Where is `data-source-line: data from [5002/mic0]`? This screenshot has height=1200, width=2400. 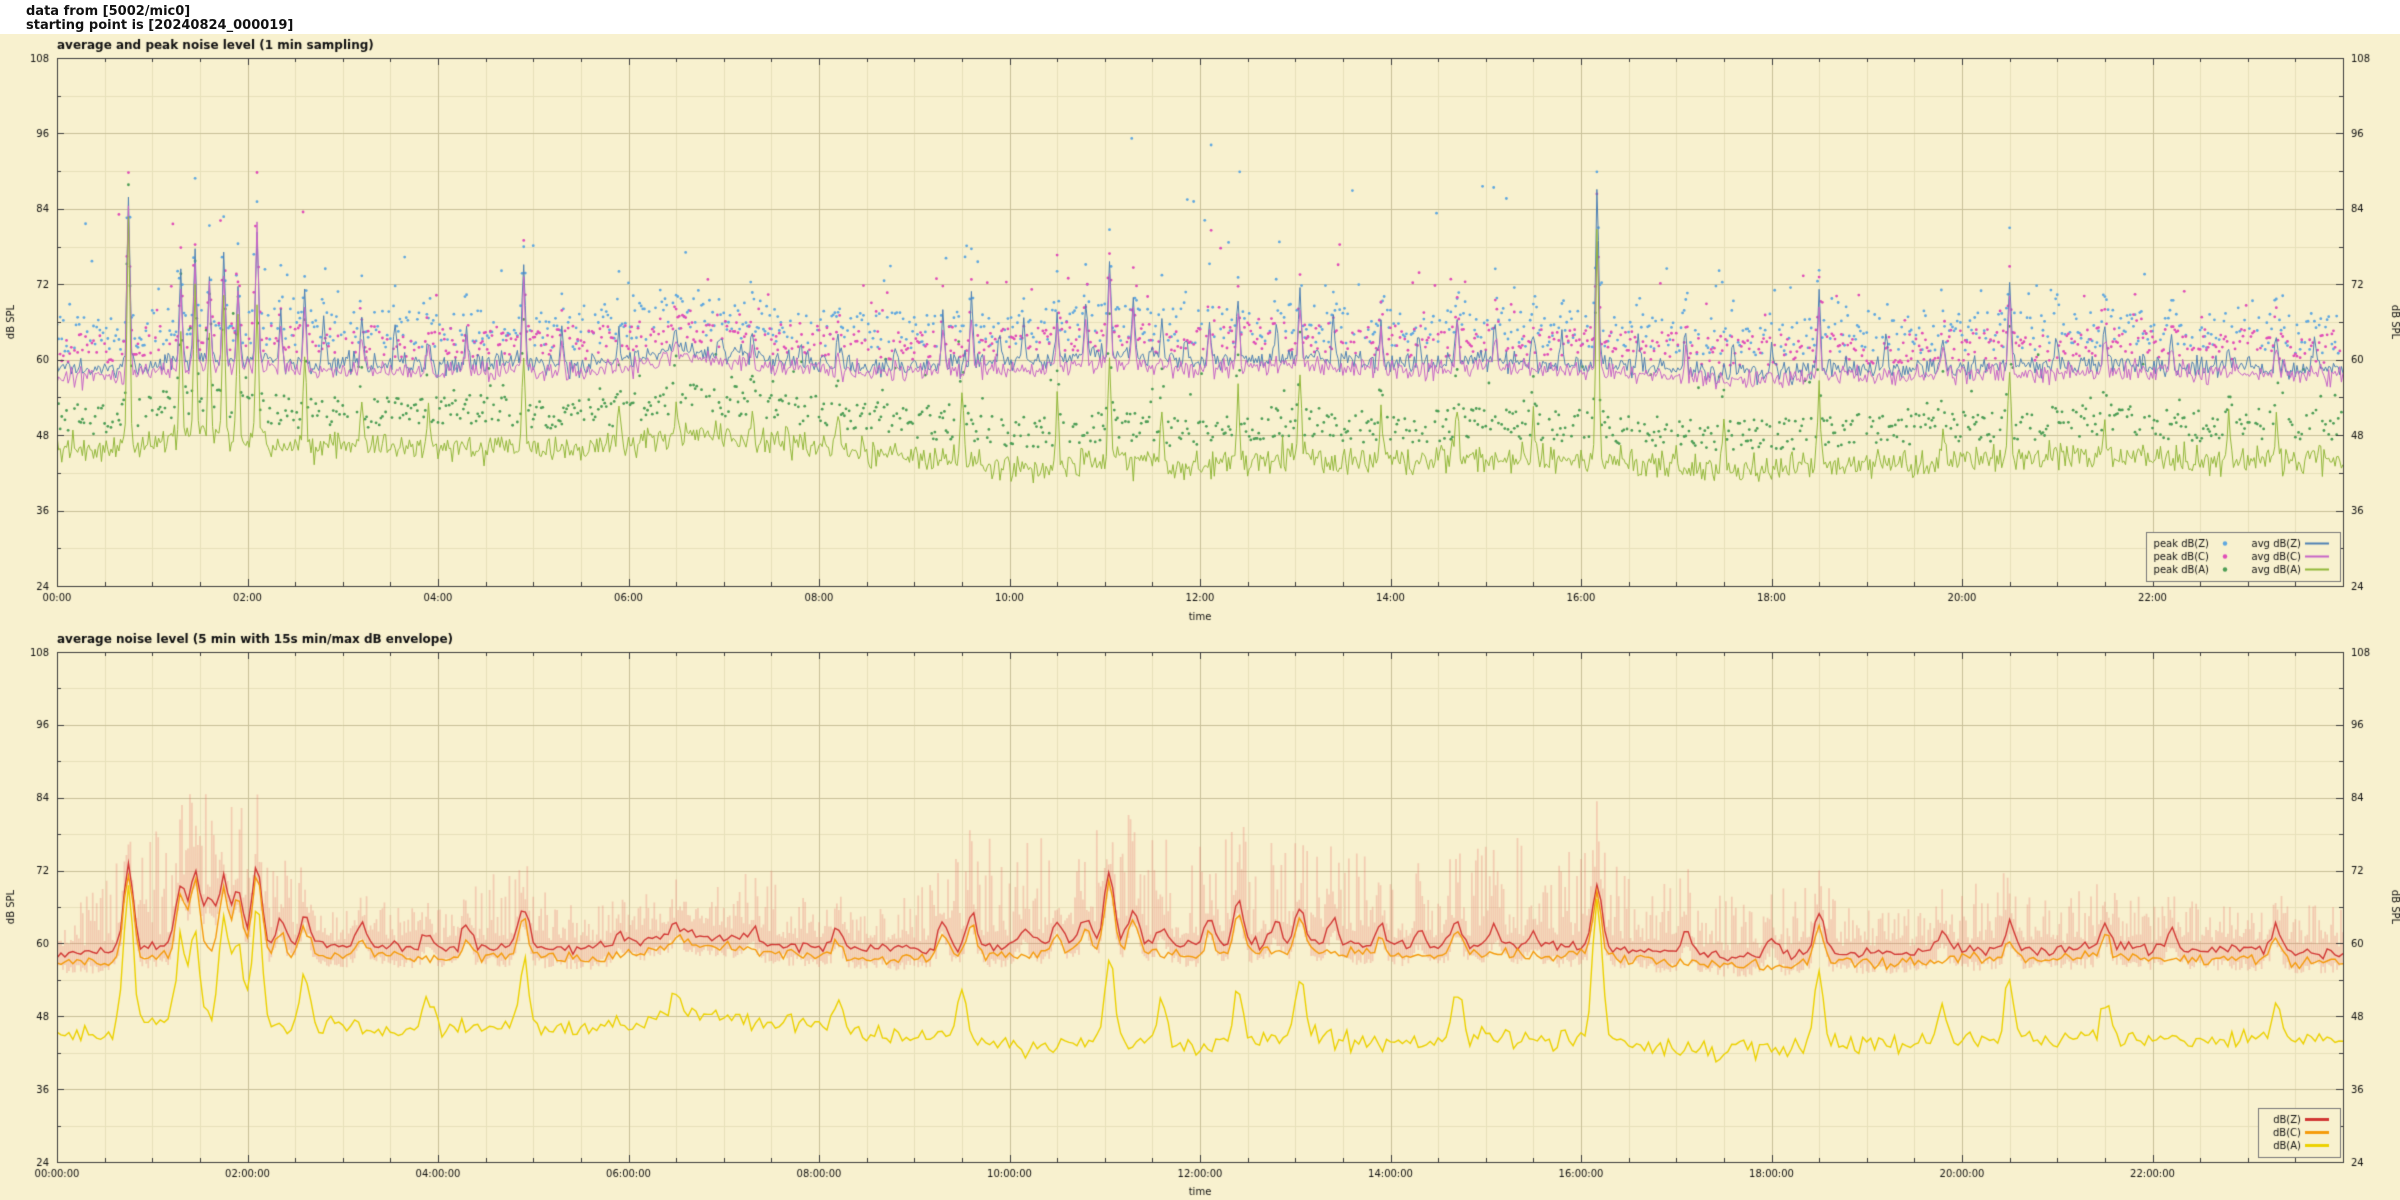
data-source-line: data from [5002/mic0] is located at coordinates (108, 11).